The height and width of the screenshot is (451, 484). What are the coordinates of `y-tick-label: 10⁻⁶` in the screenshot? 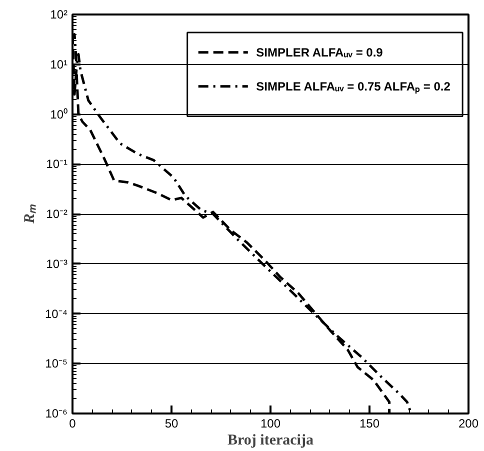 It's located at (56, 413).